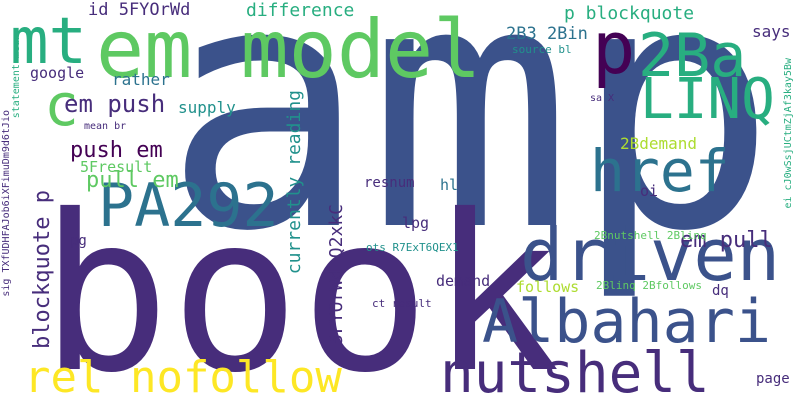 This screenshot has height=400, width=800. Describe the element at coordinates (402, 303) in the screenshot. I see `word-ct-result: ct result` at that location.